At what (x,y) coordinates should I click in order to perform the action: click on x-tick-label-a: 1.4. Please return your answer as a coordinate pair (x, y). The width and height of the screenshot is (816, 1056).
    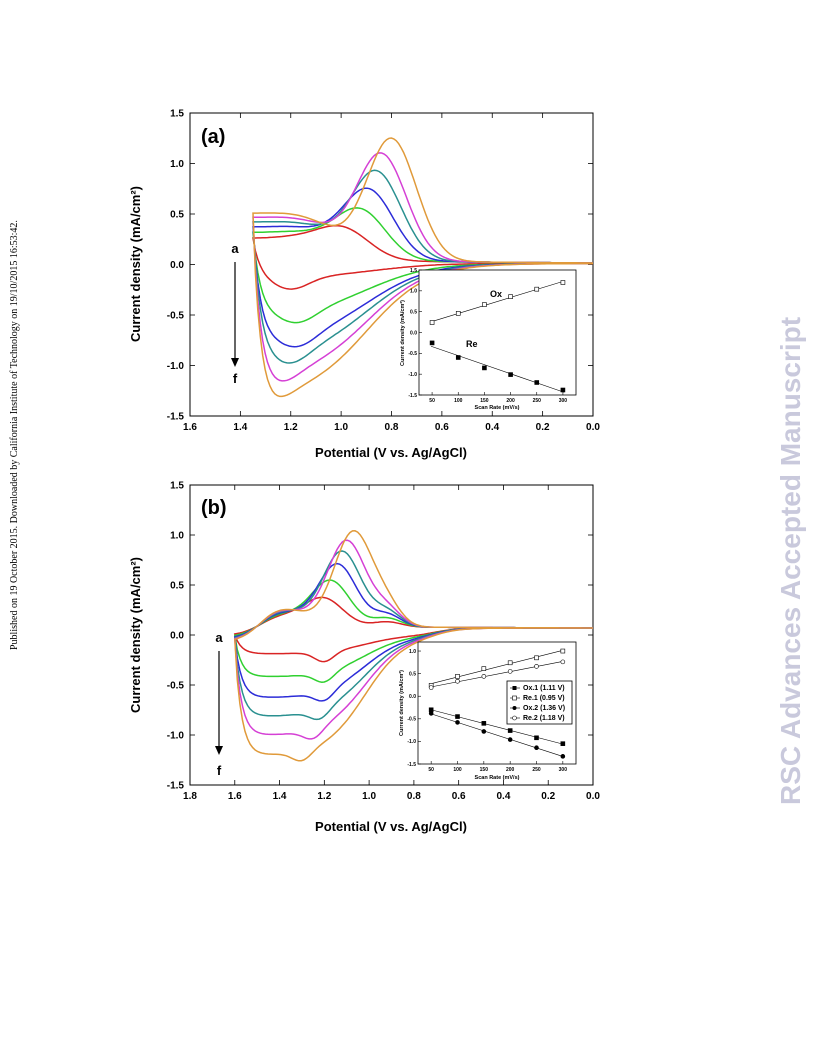
    Looking at the image, I should click on (240, 427).